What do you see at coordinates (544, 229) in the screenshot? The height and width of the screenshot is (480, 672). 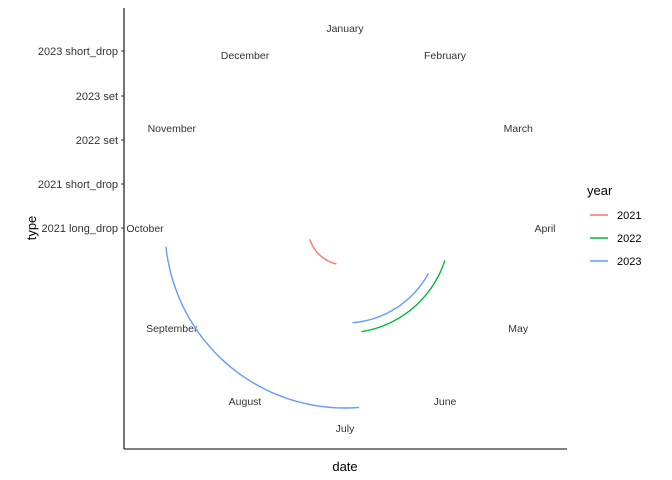 I see `month-label: April` at bounding box center [544, 229].